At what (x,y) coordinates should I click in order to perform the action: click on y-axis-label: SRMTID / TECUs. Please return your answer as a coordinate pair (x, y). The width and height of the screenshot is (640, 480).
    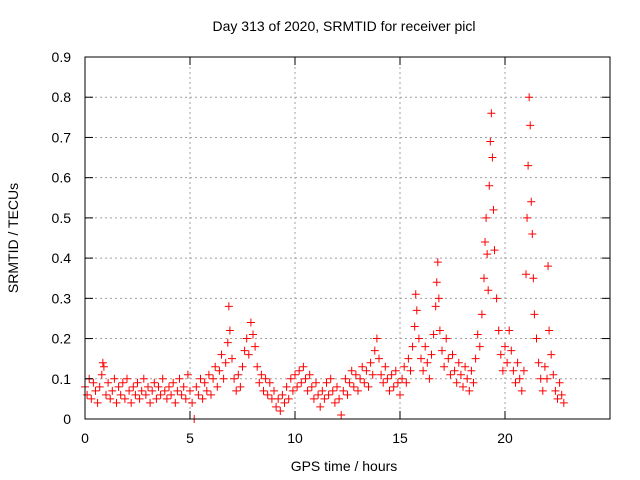
    Looking at the image, I should click on (13, 238).